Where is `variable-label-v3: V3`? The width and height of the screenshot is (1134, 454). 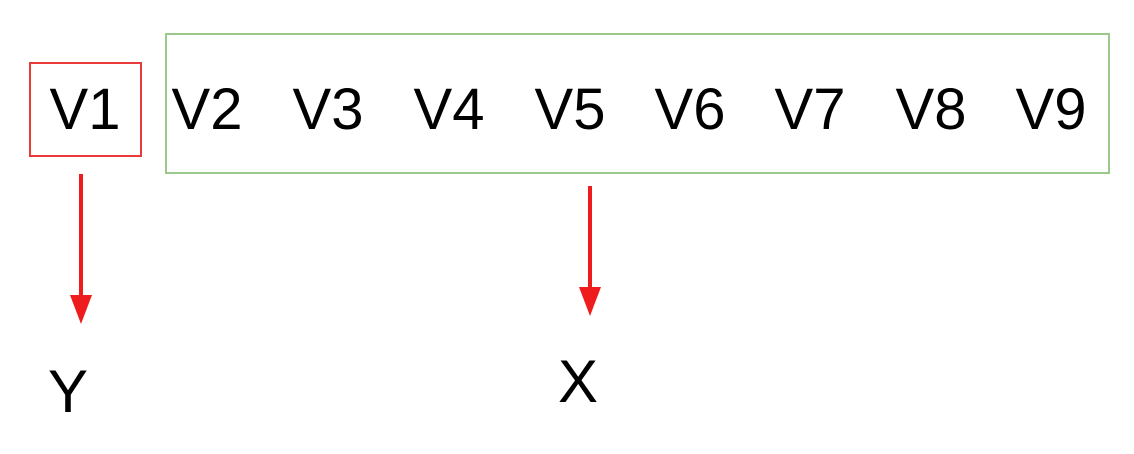 variable-label-v3: V3 is located at coordinates (328, 109).